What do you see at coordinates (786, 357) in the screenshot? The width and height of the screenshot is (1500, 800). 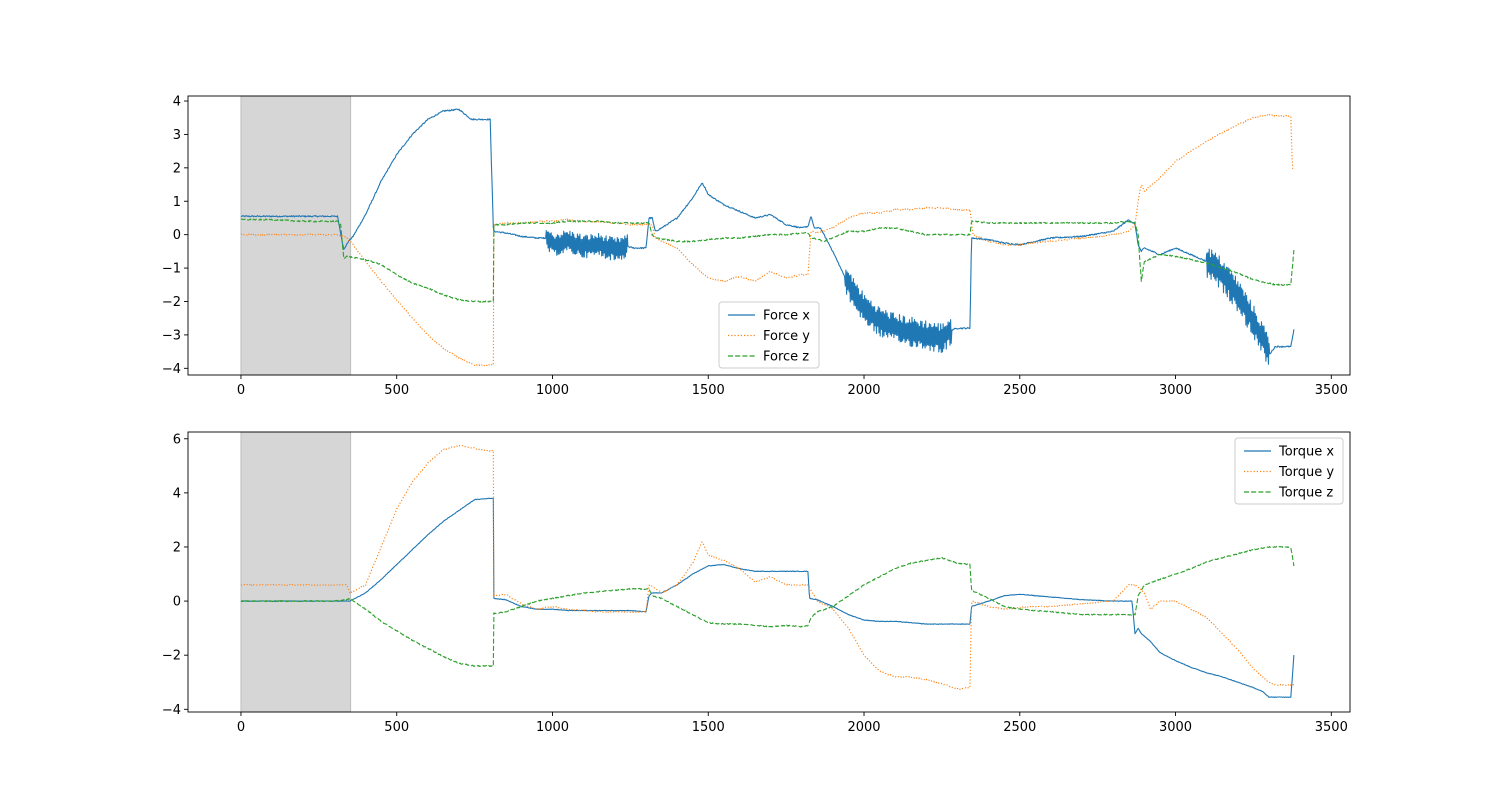 I see `legend-label: Force z` at bounding box center [786, 357].